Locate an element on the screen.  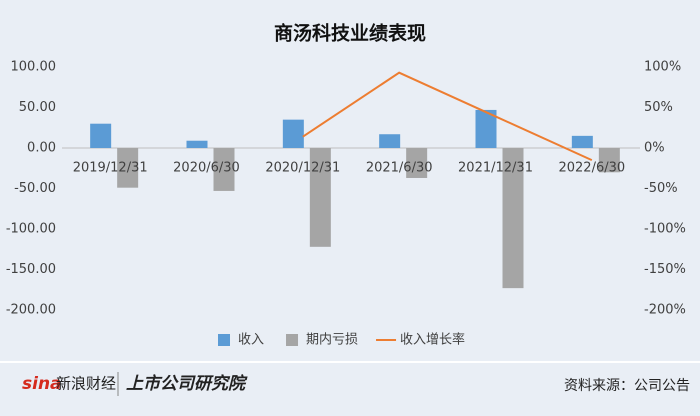
legend-label: 收入 is located at coordinates (251, 340).